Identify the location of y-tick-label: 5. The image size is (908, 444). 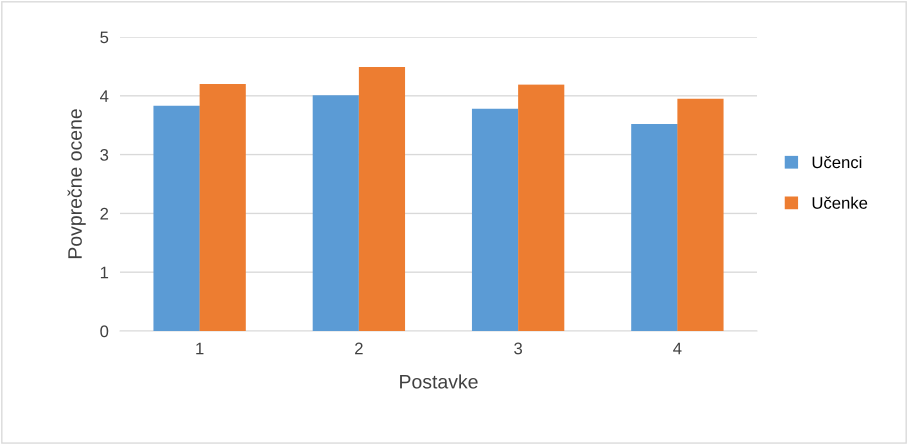
(104, 38).